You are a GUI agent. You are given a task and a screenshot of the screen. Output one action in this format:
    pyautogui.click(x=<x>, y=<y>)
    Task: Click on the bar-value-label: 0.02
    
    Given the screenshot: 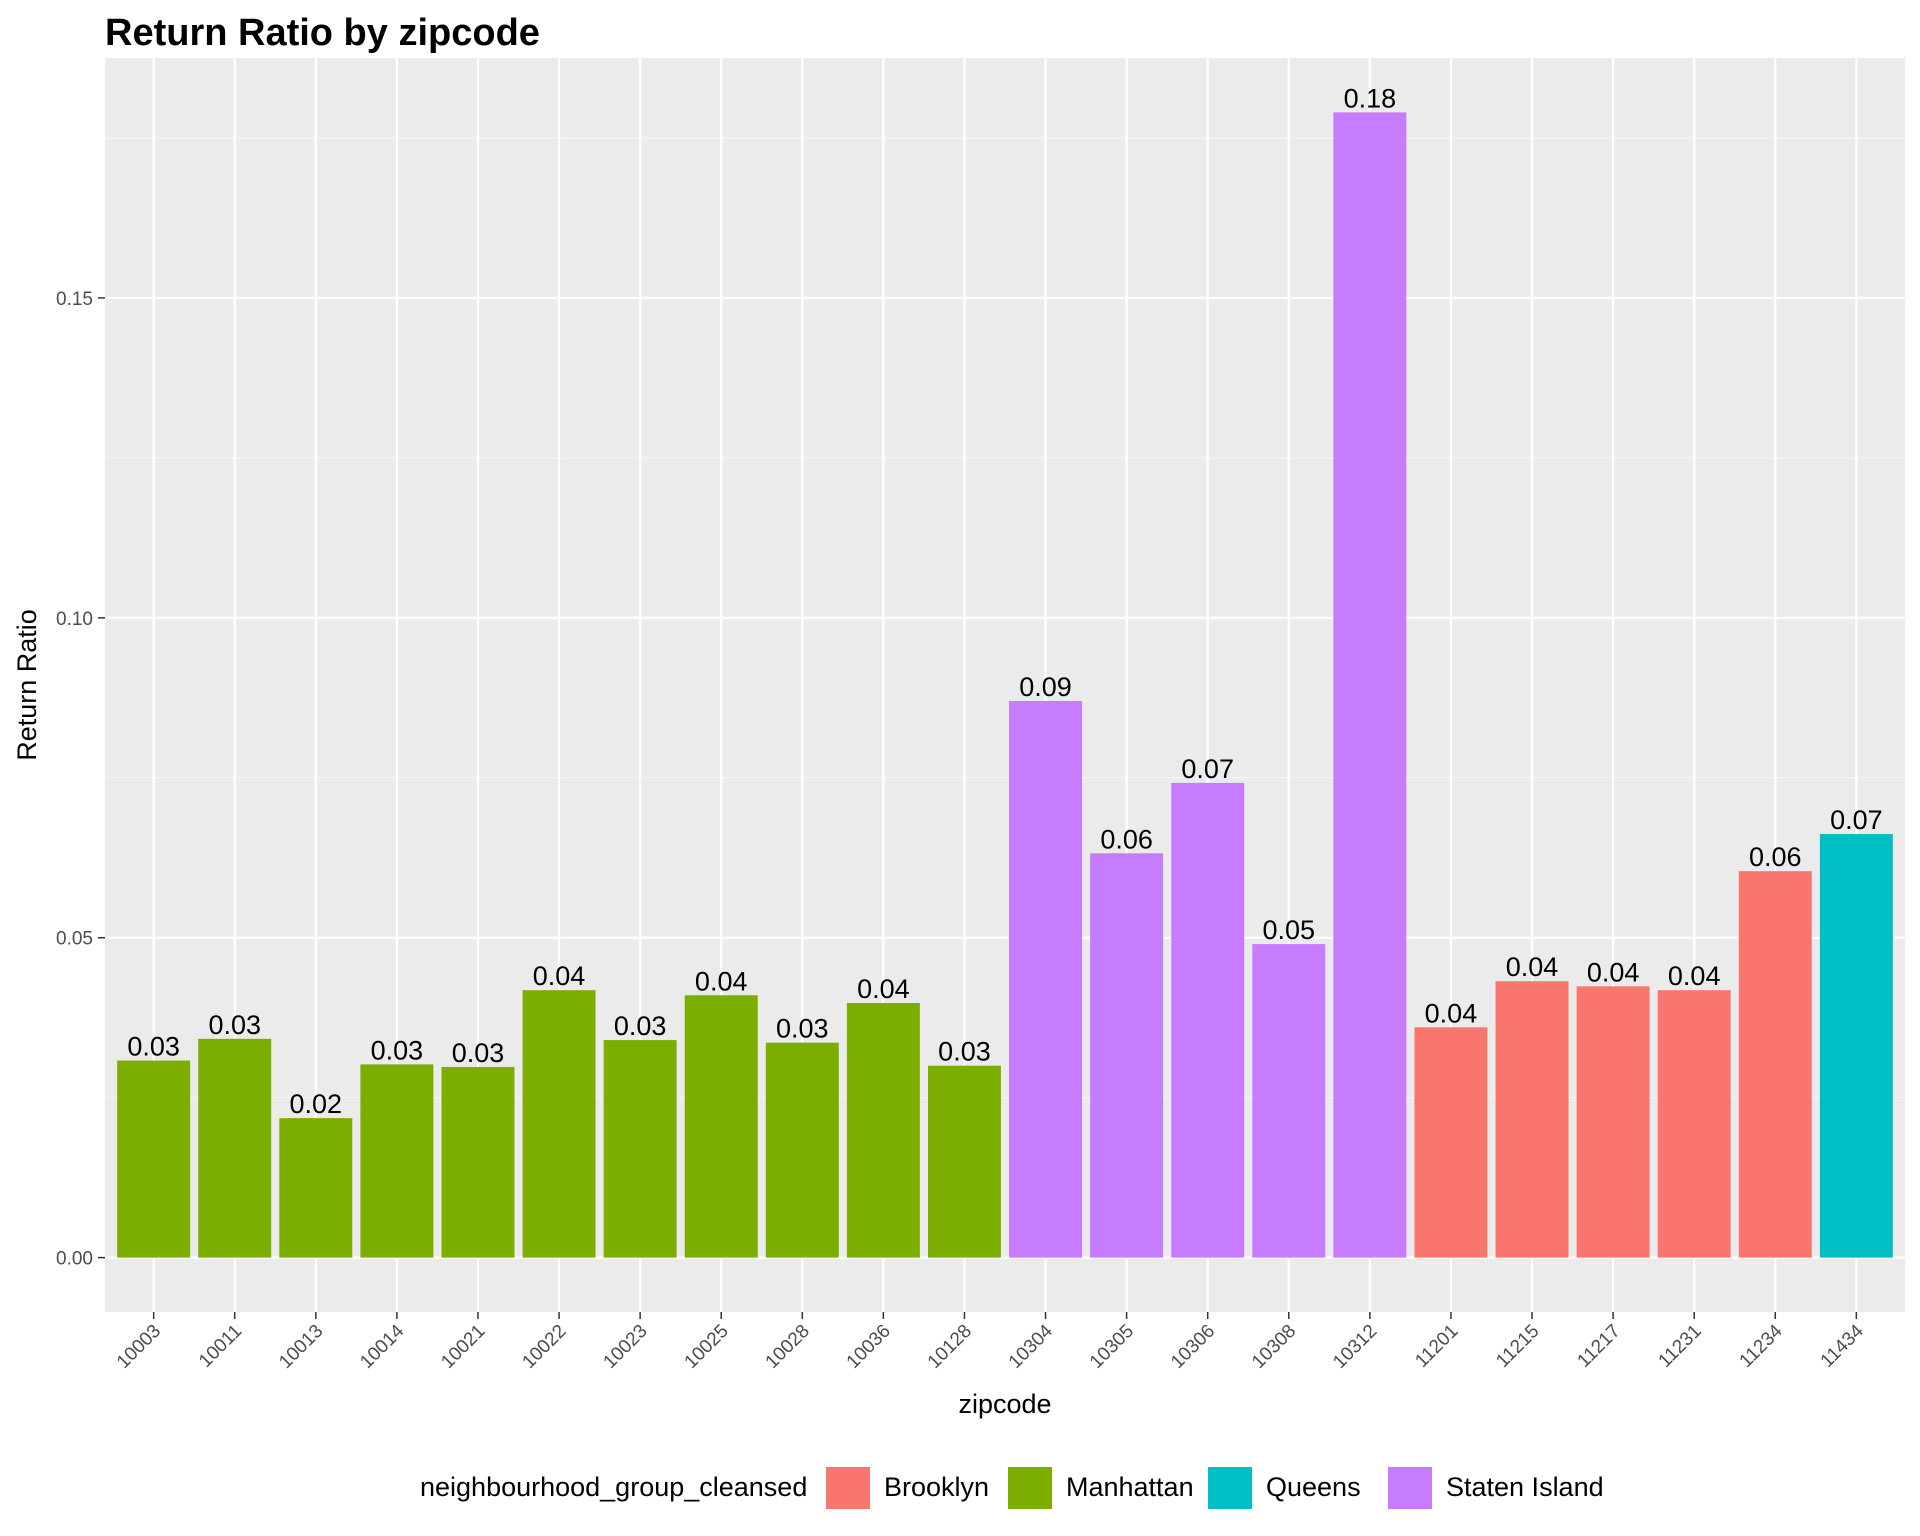 What is the action you would take?
    pyautogui.click(x=316, y=1104)
    